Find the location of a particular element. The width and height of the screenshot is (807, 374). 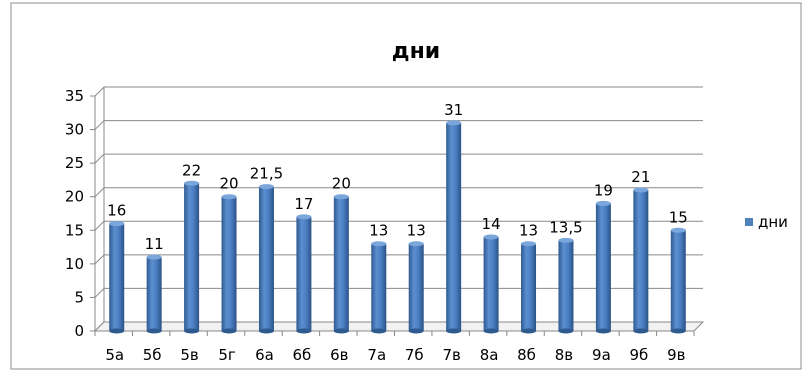

data-label: 19 is located at coordinates (603, 190).